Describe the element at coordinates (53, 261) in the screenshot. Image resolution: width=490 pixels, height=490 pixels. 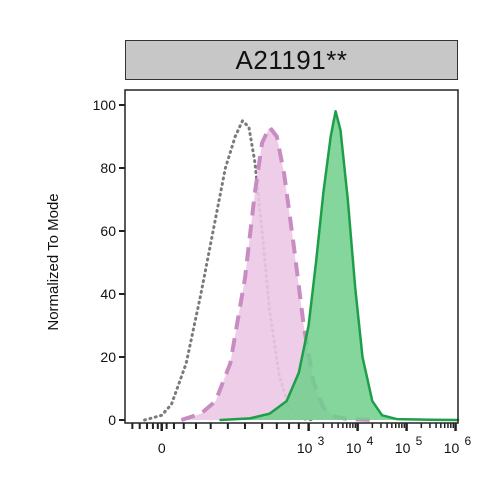
I see `y-axis-label: Normalized To Mode` at that location.